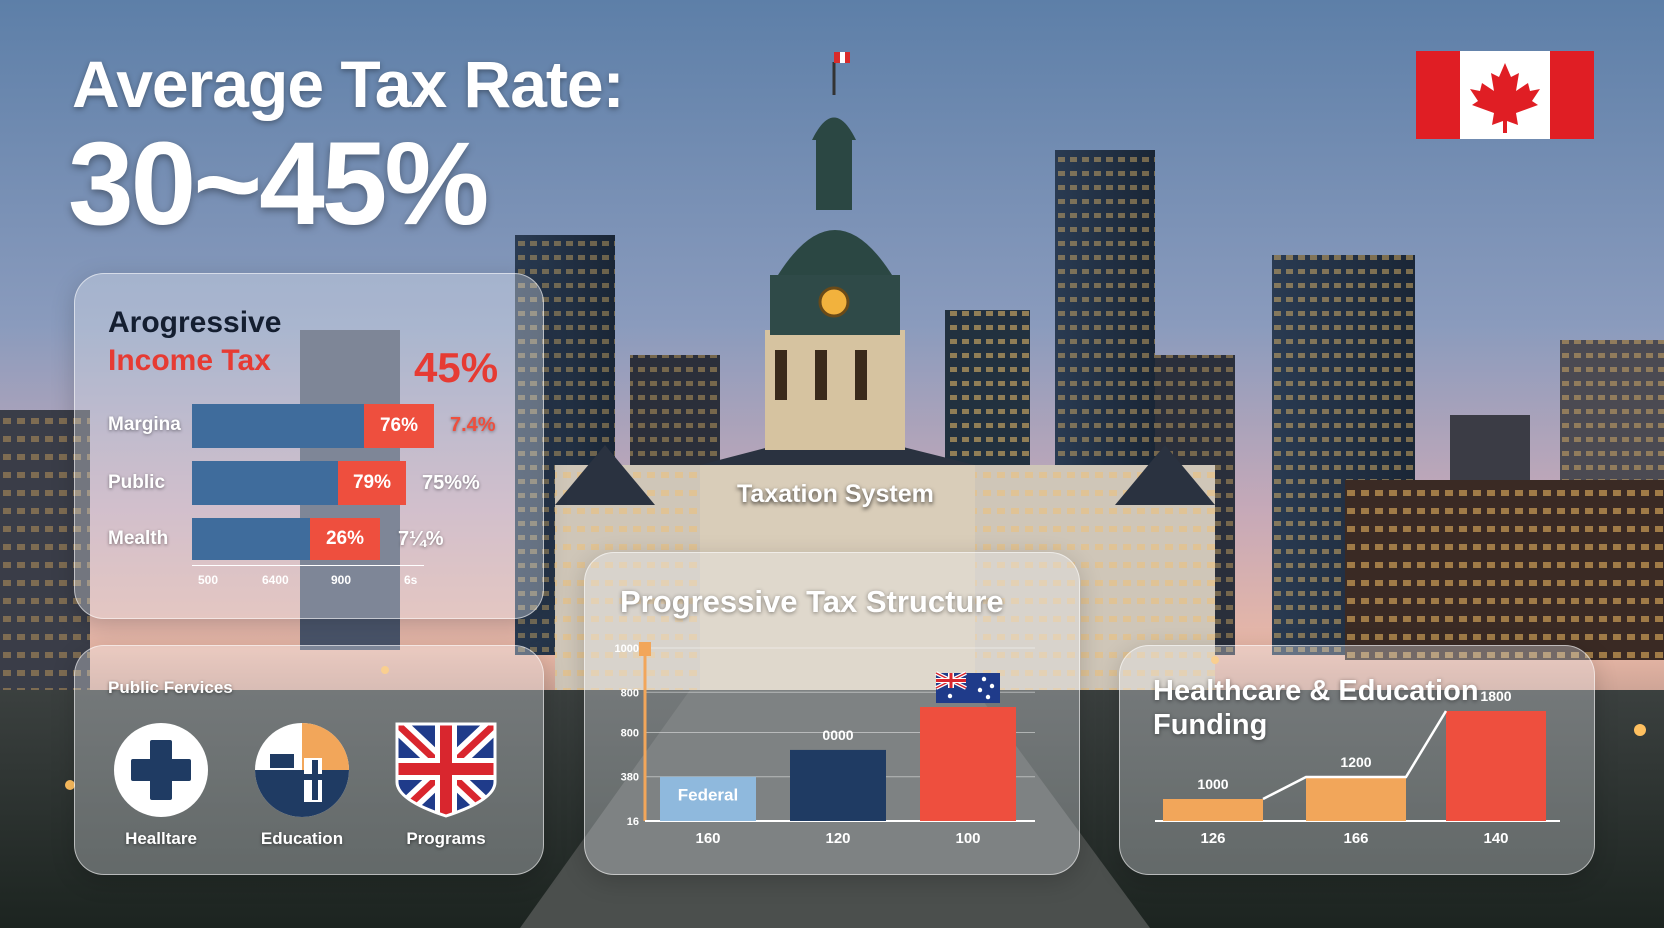 The height and width of the screenshot is (928, 1664). What do you see at coordinates (341, 580) in the screenshot?
I see `income-axis-tick: 900` at bounding box center [341, 580].